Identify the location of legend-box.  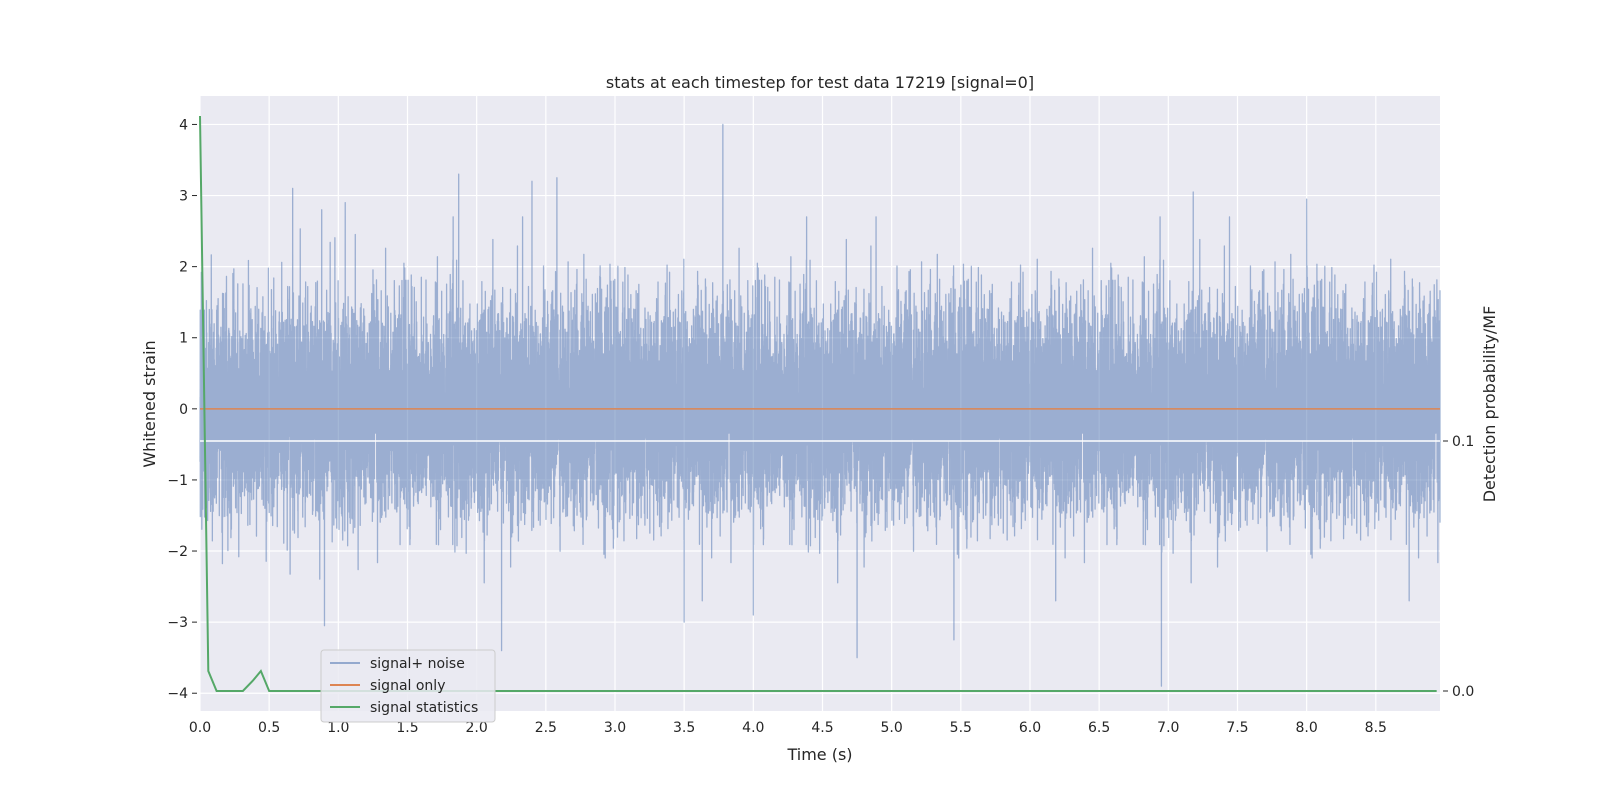
(408, 686).